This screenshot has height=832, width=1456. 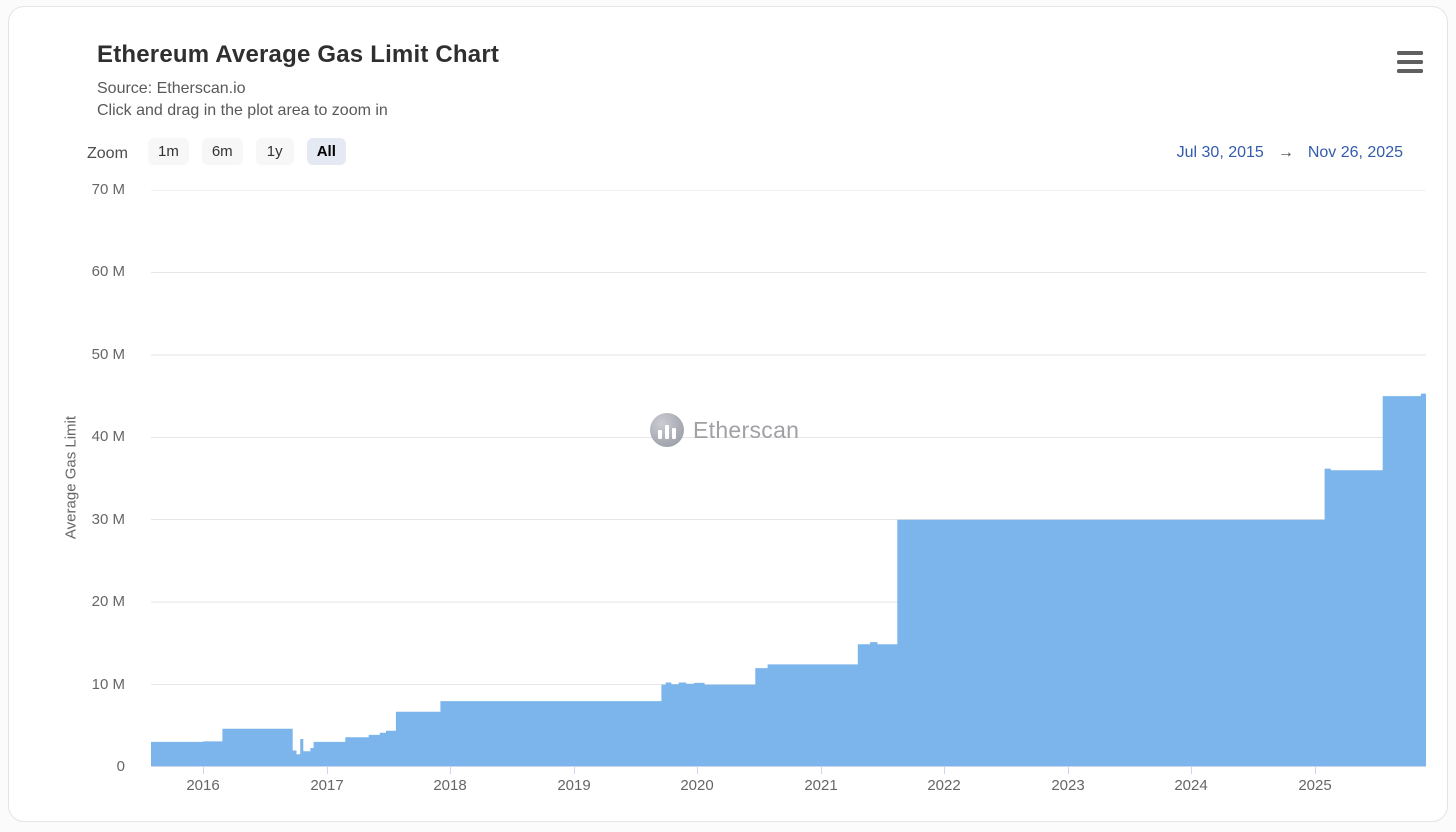 I want to click on x-axis-label-2018: 2018, so click(x=450, y=785).